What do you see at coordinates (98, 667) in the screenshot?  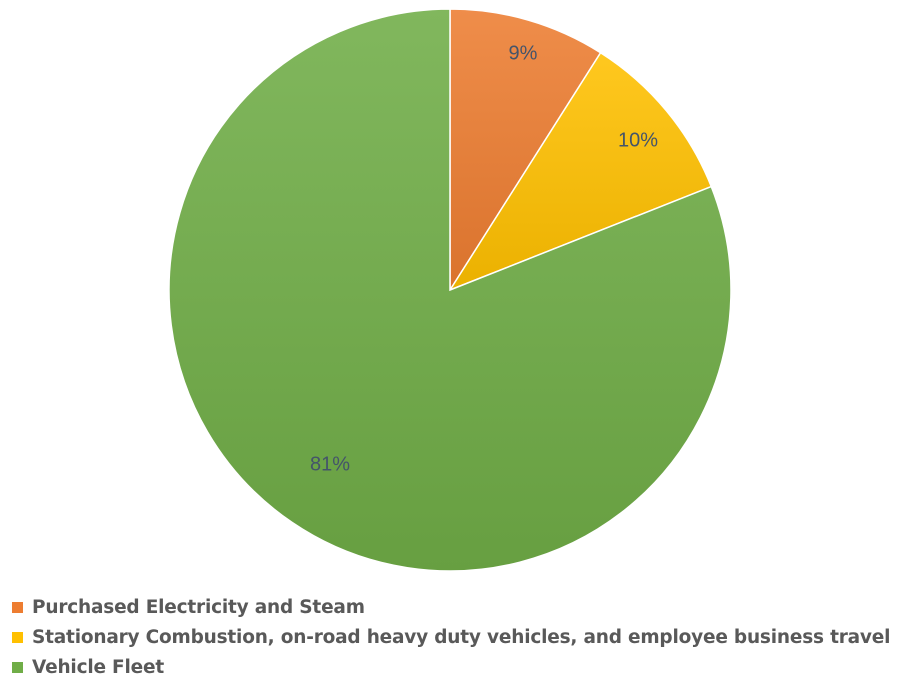 I see `legend-label: Vehicle Fleet` at bounding box center [98, 667].